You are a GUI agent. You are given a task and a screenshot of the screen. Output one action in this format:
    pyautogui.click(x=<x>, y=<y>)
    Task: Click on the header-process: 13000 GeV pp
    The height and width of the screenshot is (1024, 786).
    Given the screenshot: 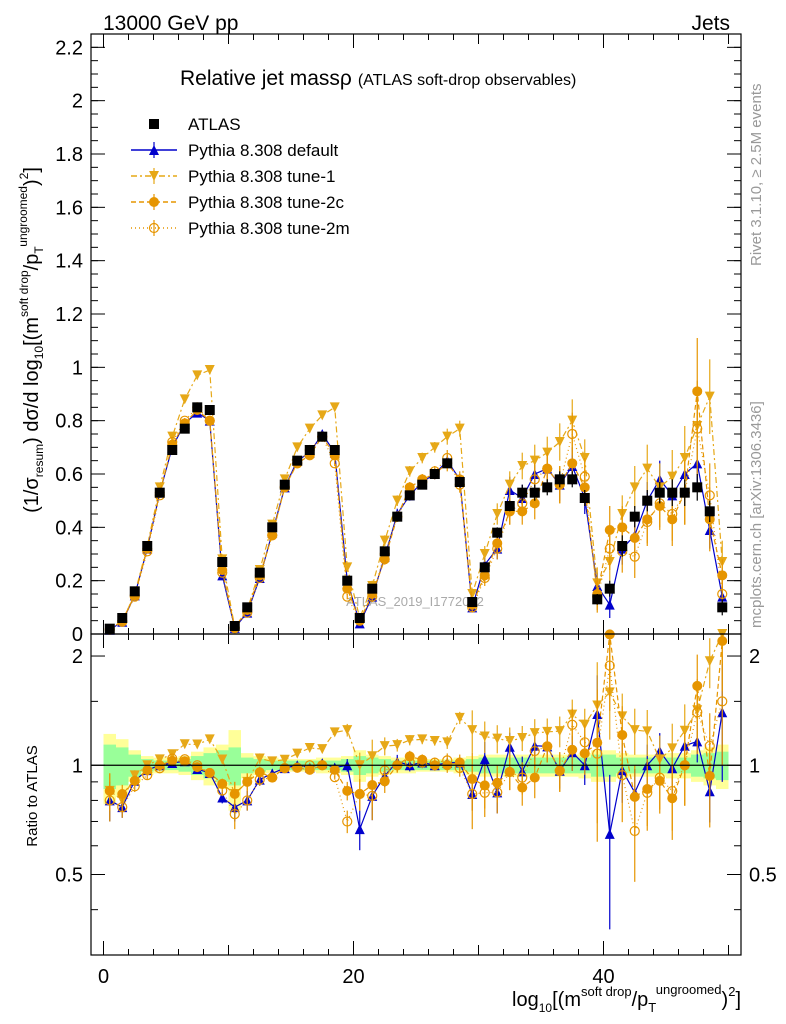 What is the action you would take?
    pyautogui.click(x=170, y=23)
    